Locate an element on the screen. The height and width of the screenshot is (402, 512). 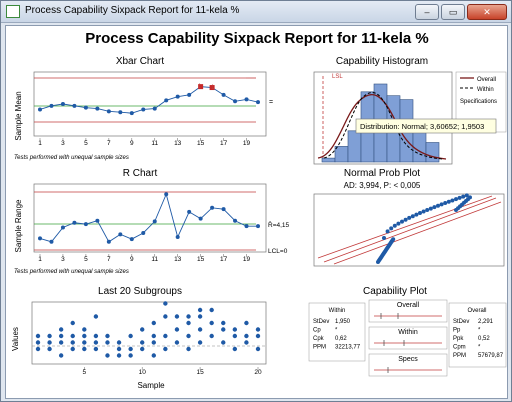
last20-plot-area is located at coordinates (149, 333).